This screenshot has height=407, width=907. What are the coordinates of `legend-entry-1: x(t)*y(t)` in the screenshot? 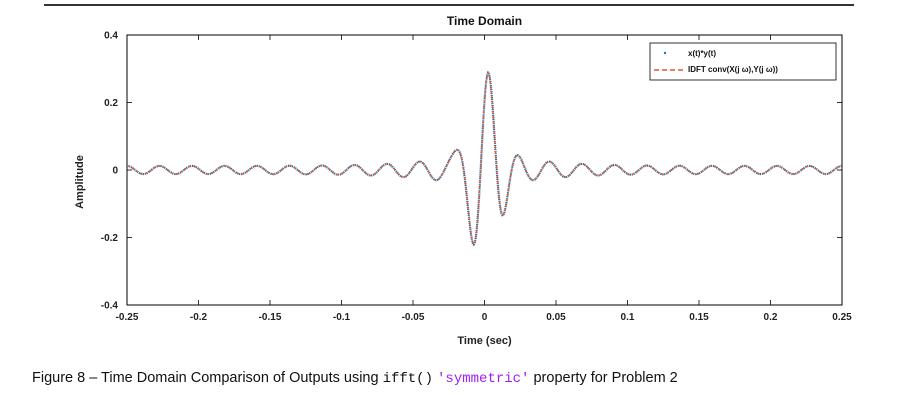 It's located at (702, 53).